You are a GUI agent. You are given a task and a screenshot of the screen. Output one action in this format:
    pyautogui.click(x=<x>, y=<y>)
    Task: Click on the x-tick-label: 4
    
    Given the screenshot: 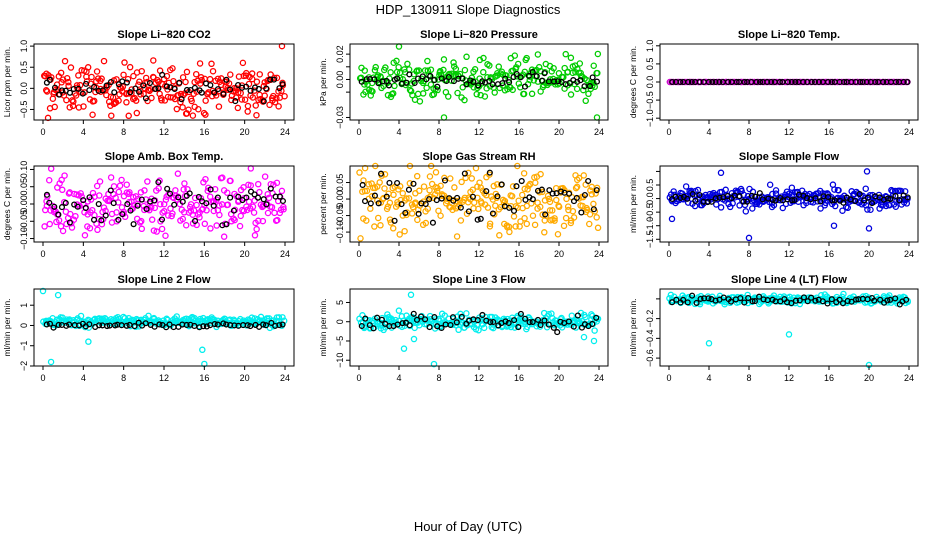 What is the action you would take?
    pyautogui.click(x=398, y=132)
    